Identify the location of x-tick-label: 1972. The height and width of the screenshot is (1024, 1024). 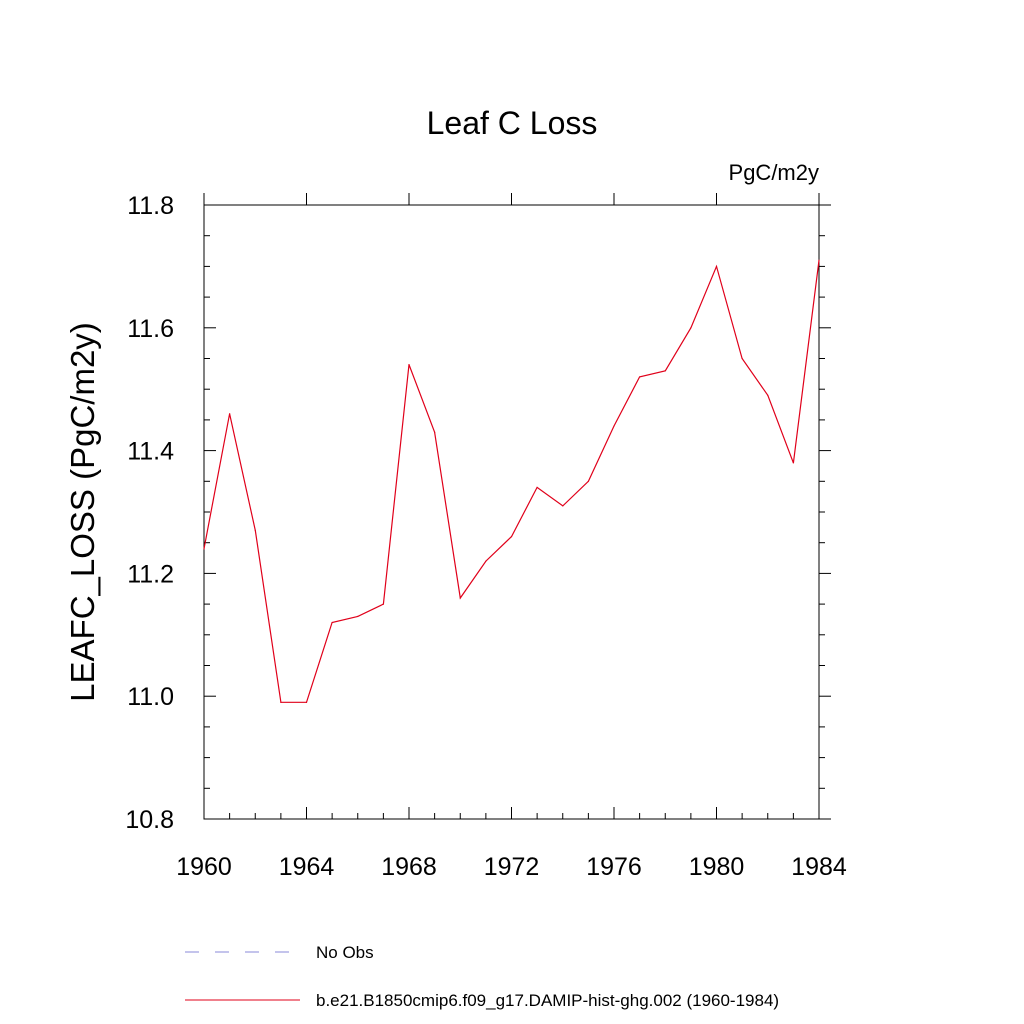
(512, 867).